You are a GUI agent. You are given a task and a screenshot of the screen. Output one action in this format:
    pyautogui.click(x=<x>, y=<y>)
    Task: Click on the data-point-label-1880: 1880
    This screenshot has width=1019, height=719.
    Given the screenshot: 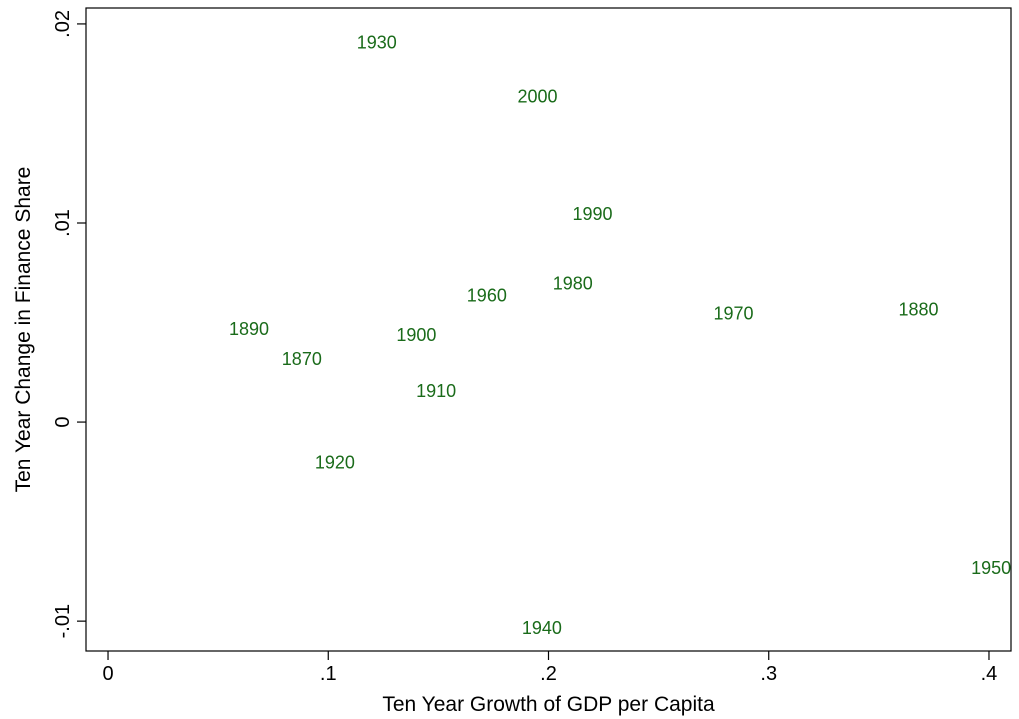 What is the action you would take?
    pyautogui.click(x=918, y=309)
    